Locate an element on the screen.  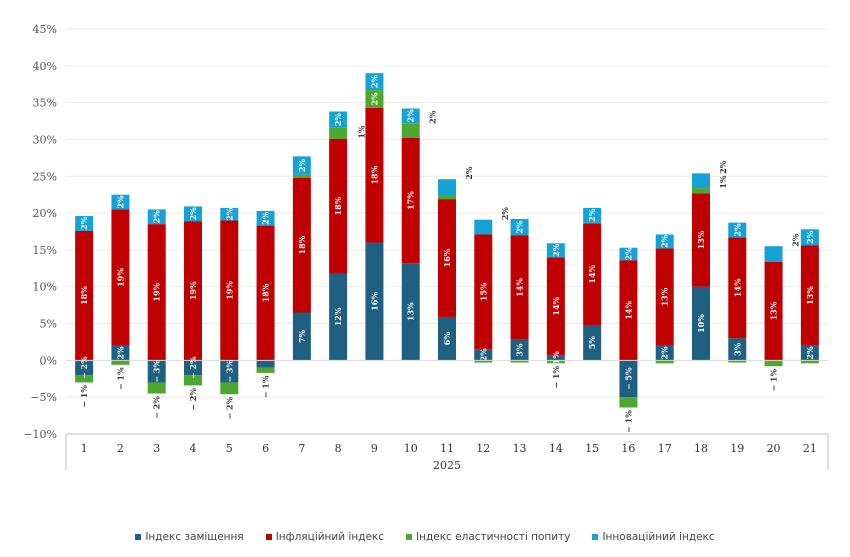
data-label-replacement: 13% is located at coordinates (411, 311).